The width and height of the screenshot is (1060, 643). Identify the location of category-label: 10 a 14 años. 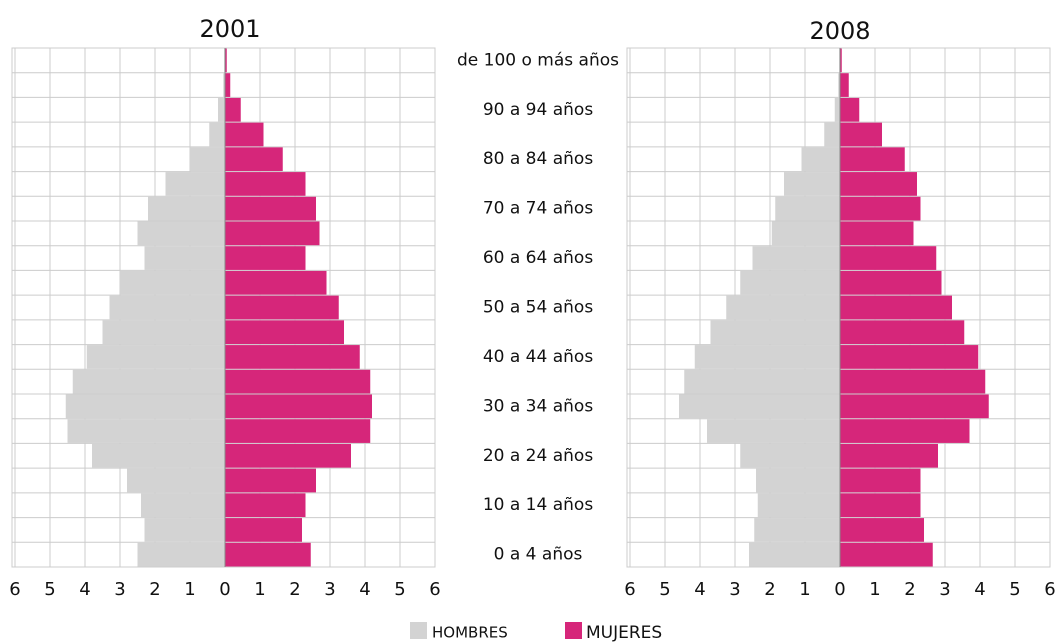
(538, 505).